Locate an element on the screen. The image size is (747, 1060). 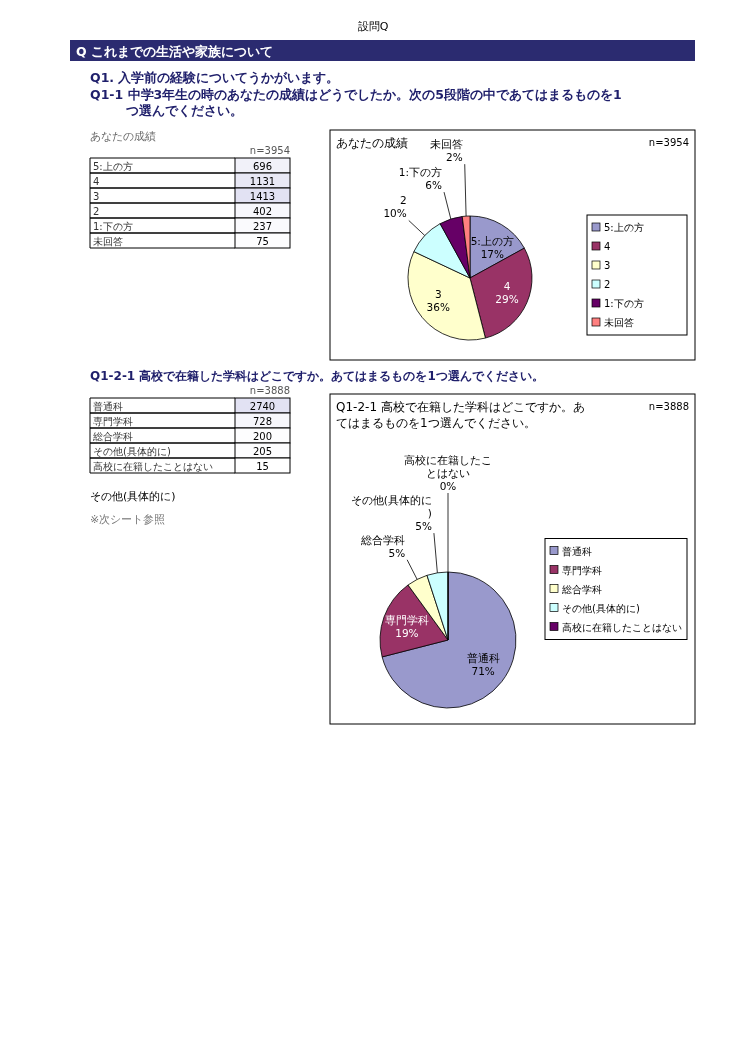
category-label: 高校に在籍したことはない is located at coordinates (448, 466).